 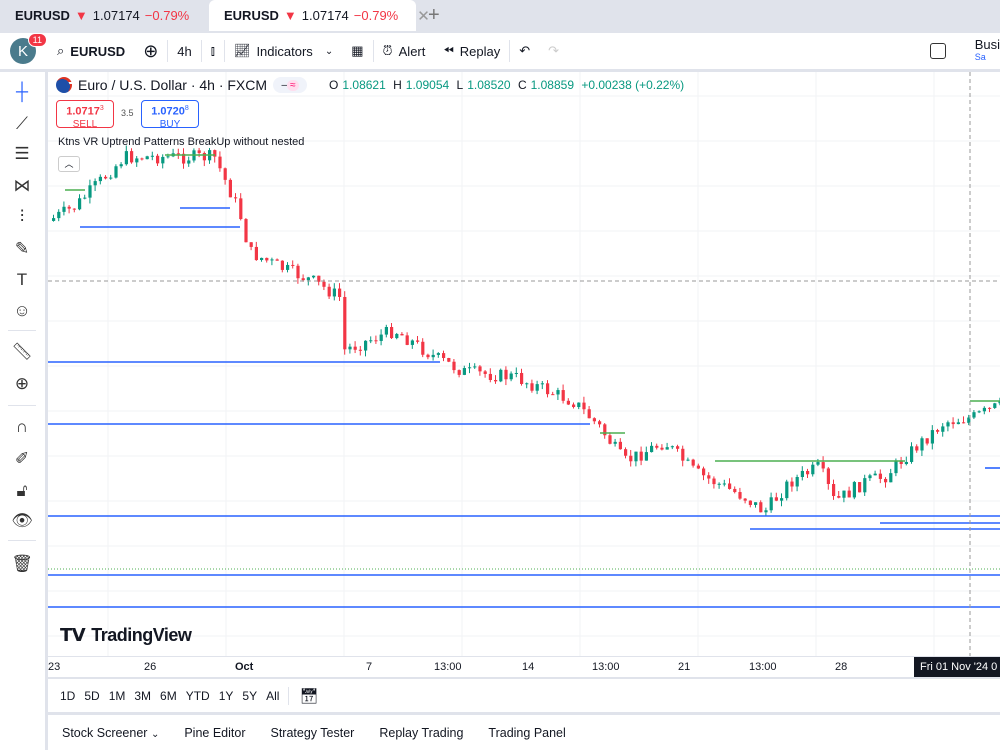 What do you see at coordinates (290, 85) in the screenshot?
I see `legend-toggle-button: – ≈` at bounding box center [290, 85].